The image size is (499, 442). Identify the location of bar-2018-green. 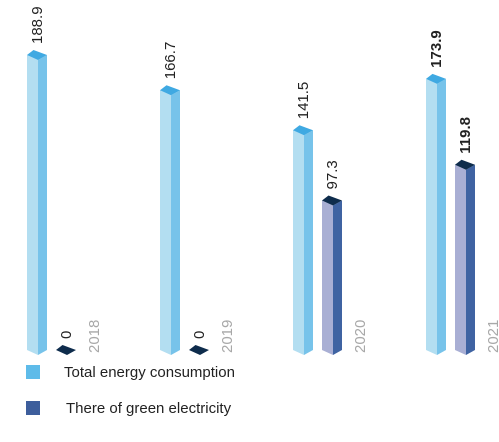
(66, 350).